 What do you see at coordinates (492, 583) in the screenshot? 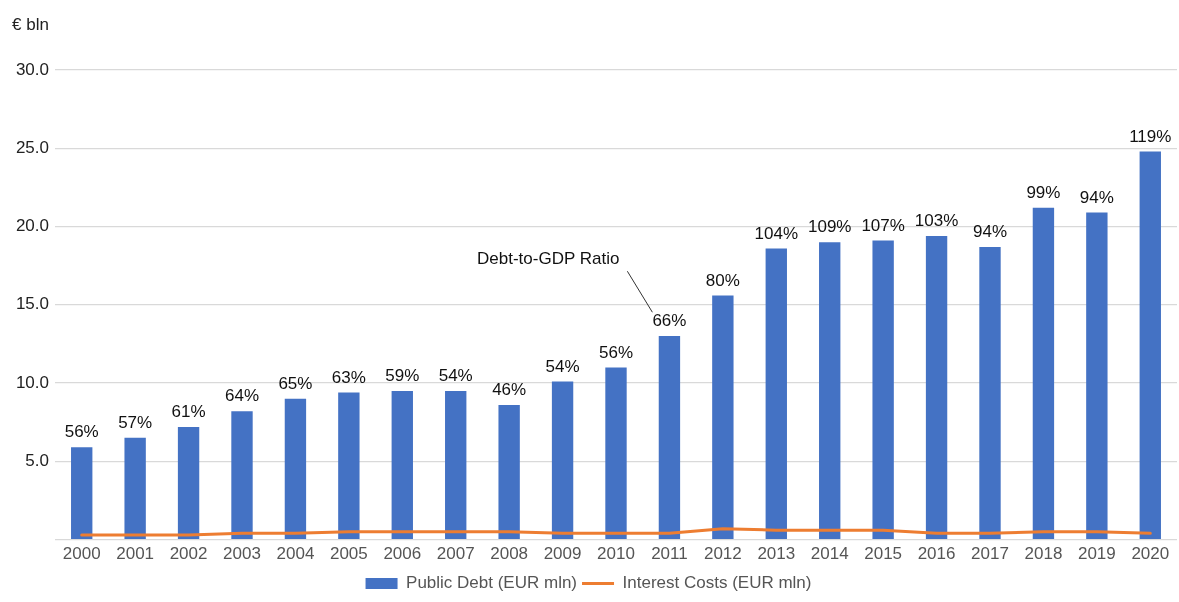
I see `legend-label: Public Debt (EUR mln)` at bounding box center [492, 583].